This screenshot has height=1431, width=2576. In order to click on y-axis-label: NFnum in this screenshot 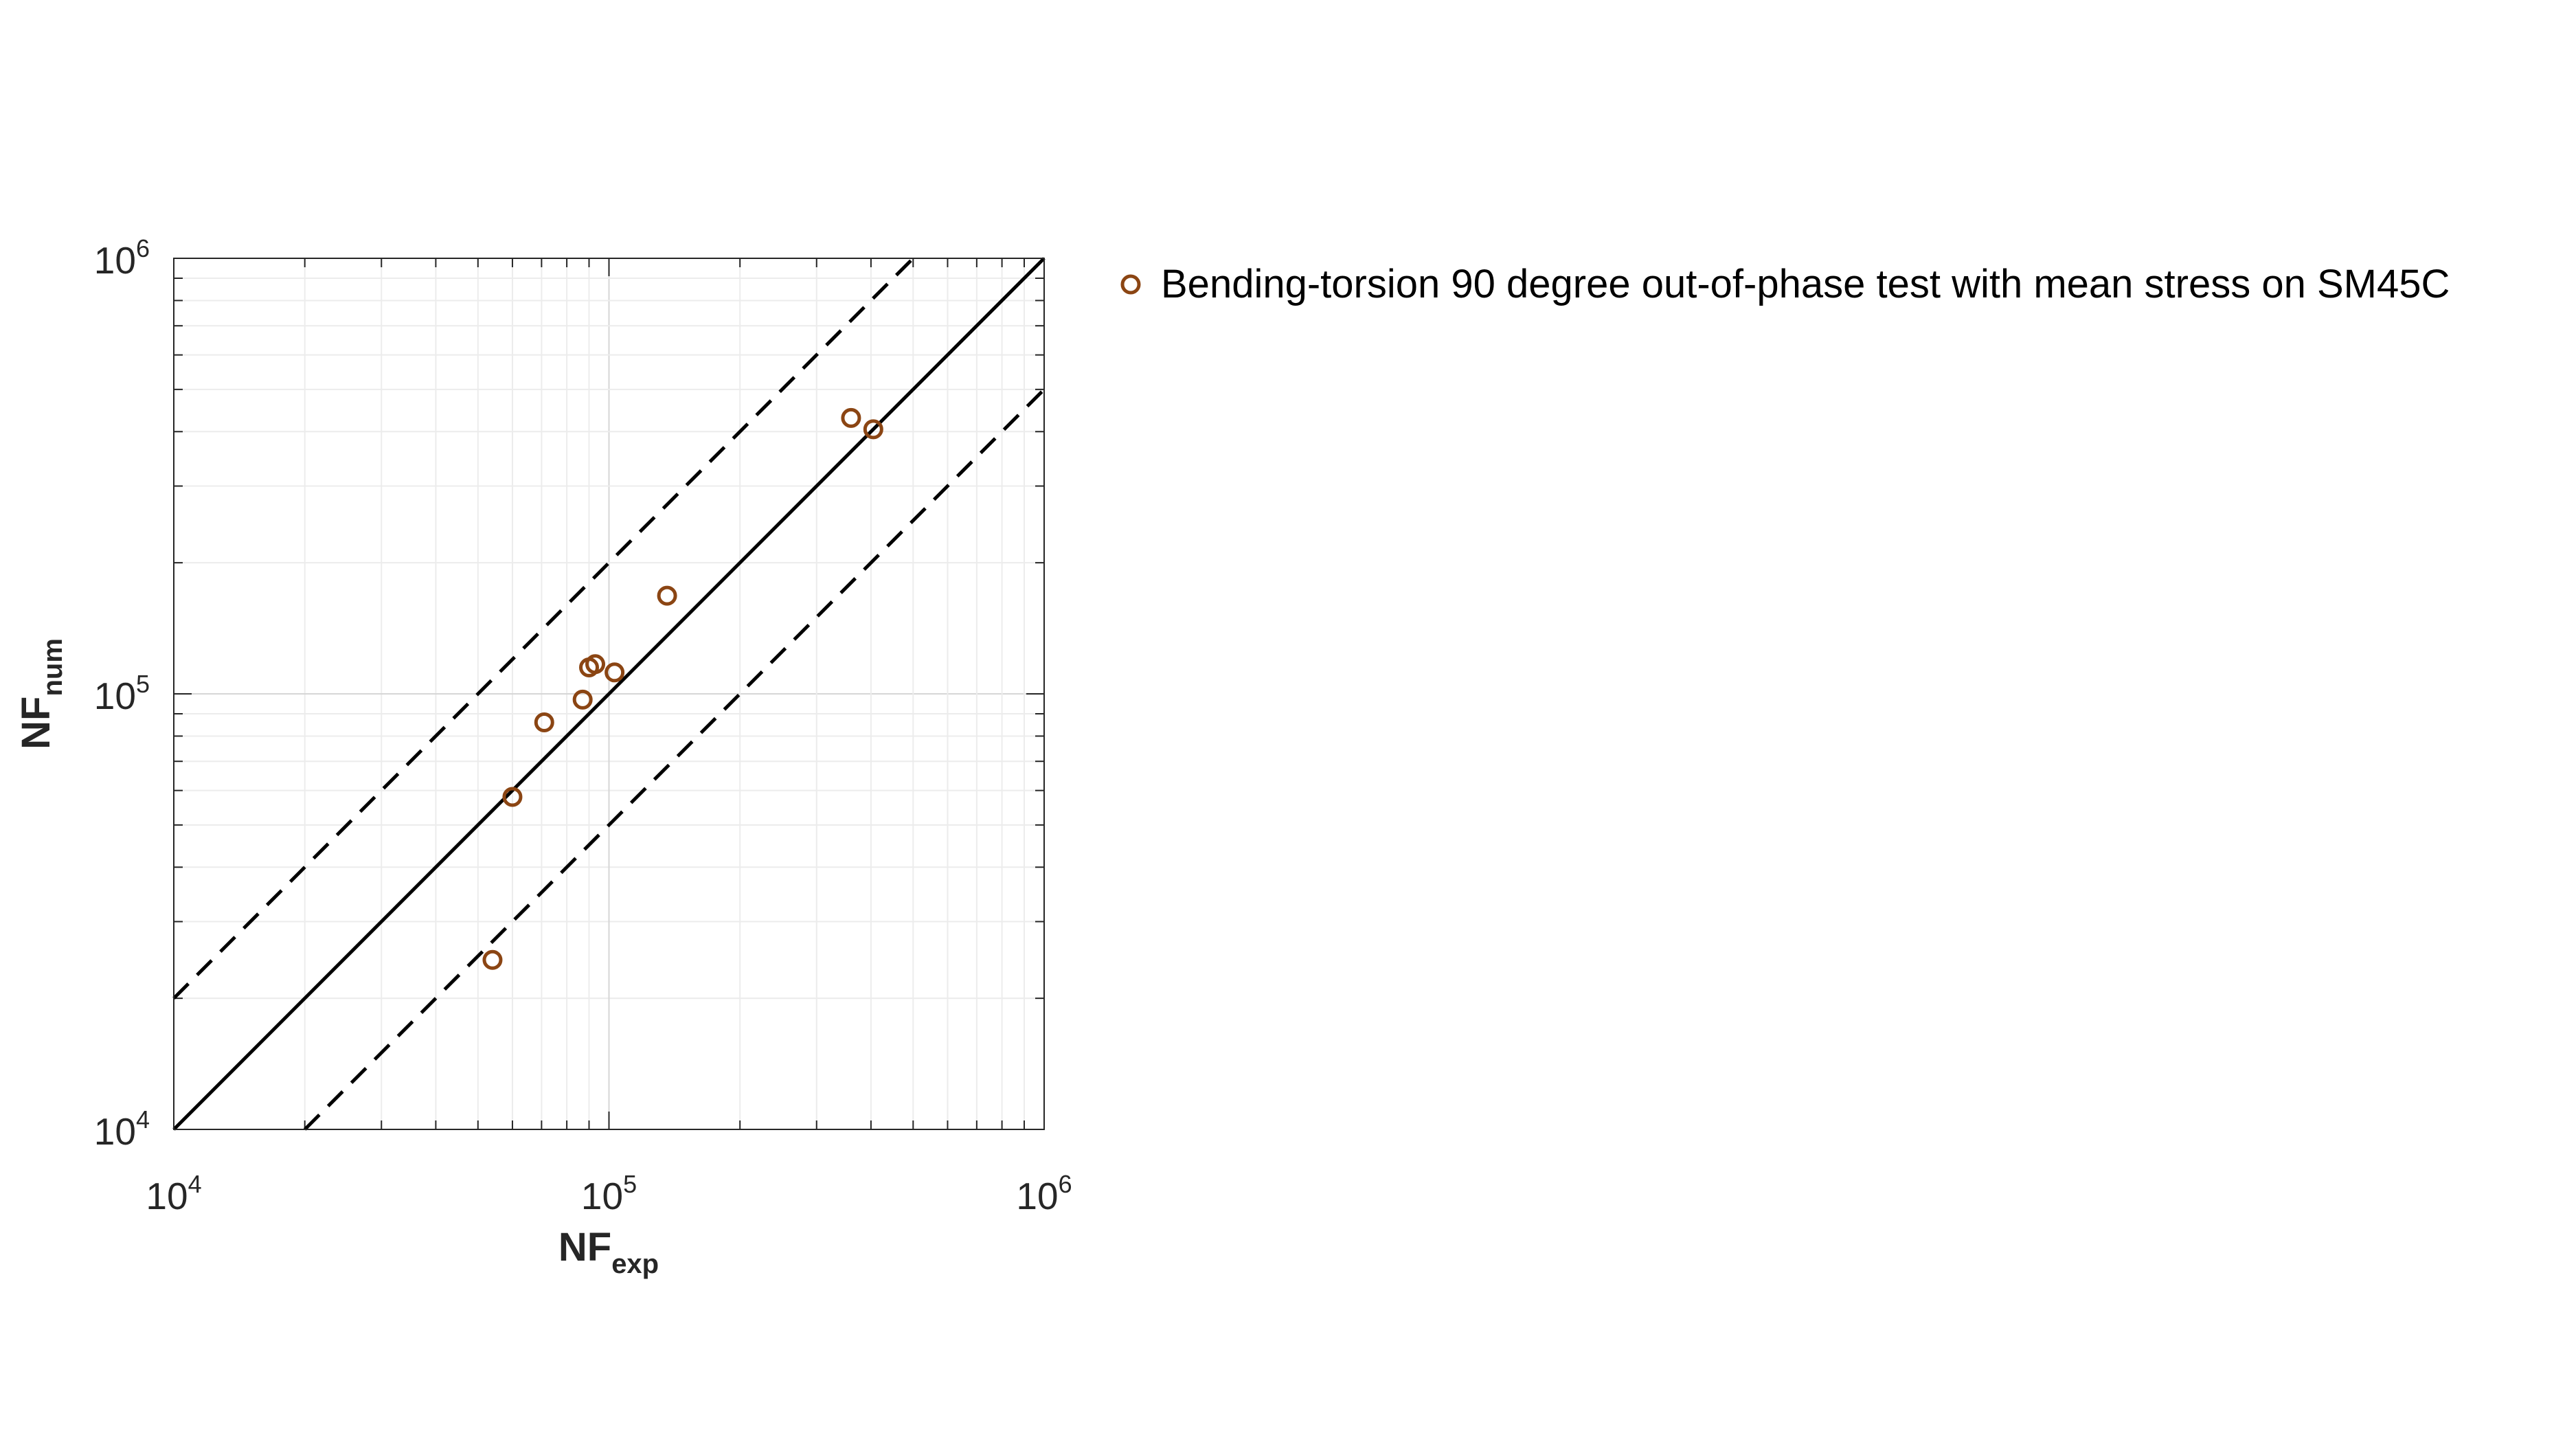, I will do `click(41, 694)`.